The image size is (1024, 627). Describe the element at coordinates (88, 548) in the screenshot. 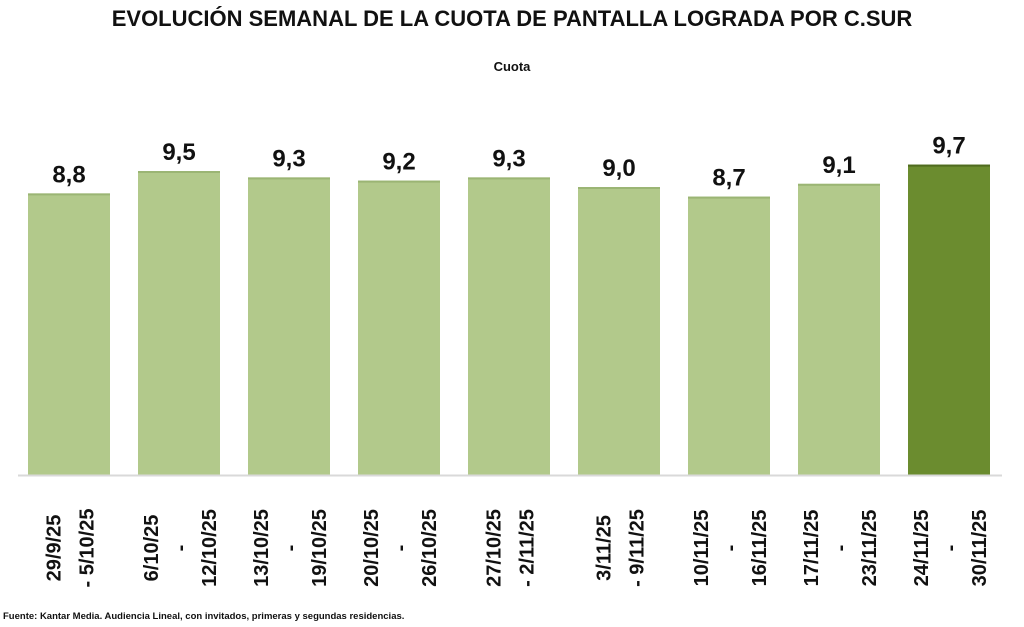

I see `x-tick-label: - 5/10/25` at that location.